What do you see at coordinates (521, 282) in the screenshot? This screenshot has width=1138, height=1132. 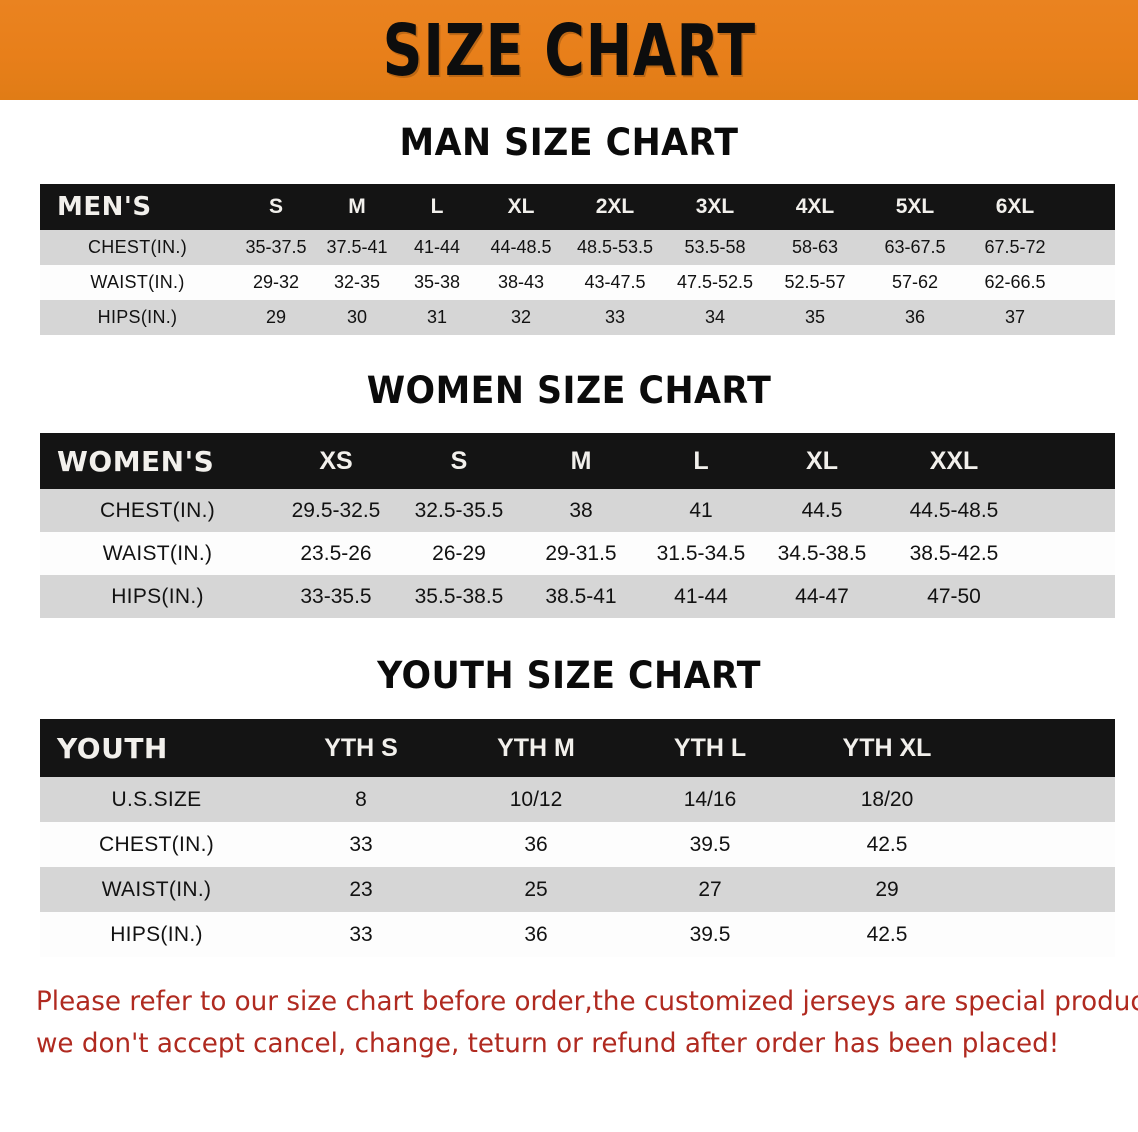 I see `man-waist-xl: 38-43` at bounding box center [521, 282].